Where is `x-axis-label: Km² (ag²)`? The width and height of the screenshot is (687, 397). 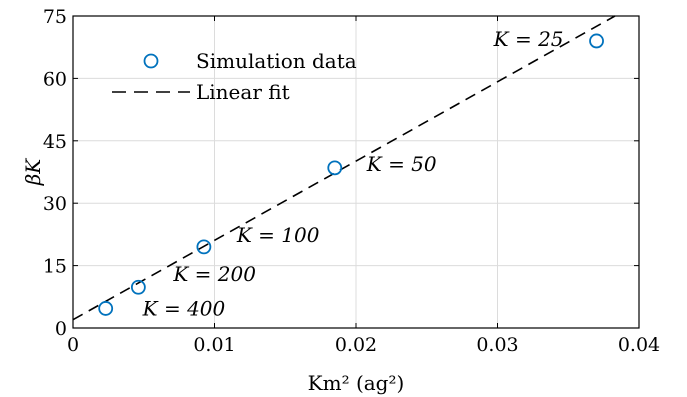
x-axis-label: Km² (ag²) is located at coordinates (356, 383).